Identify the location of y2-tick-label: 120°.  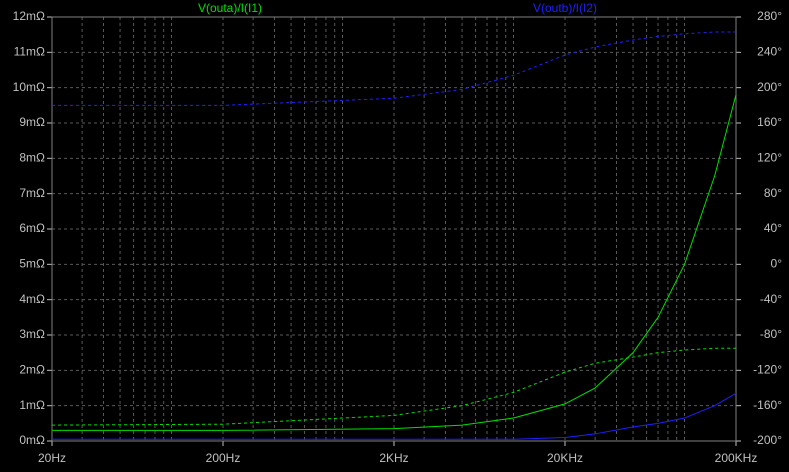
(769, 158).